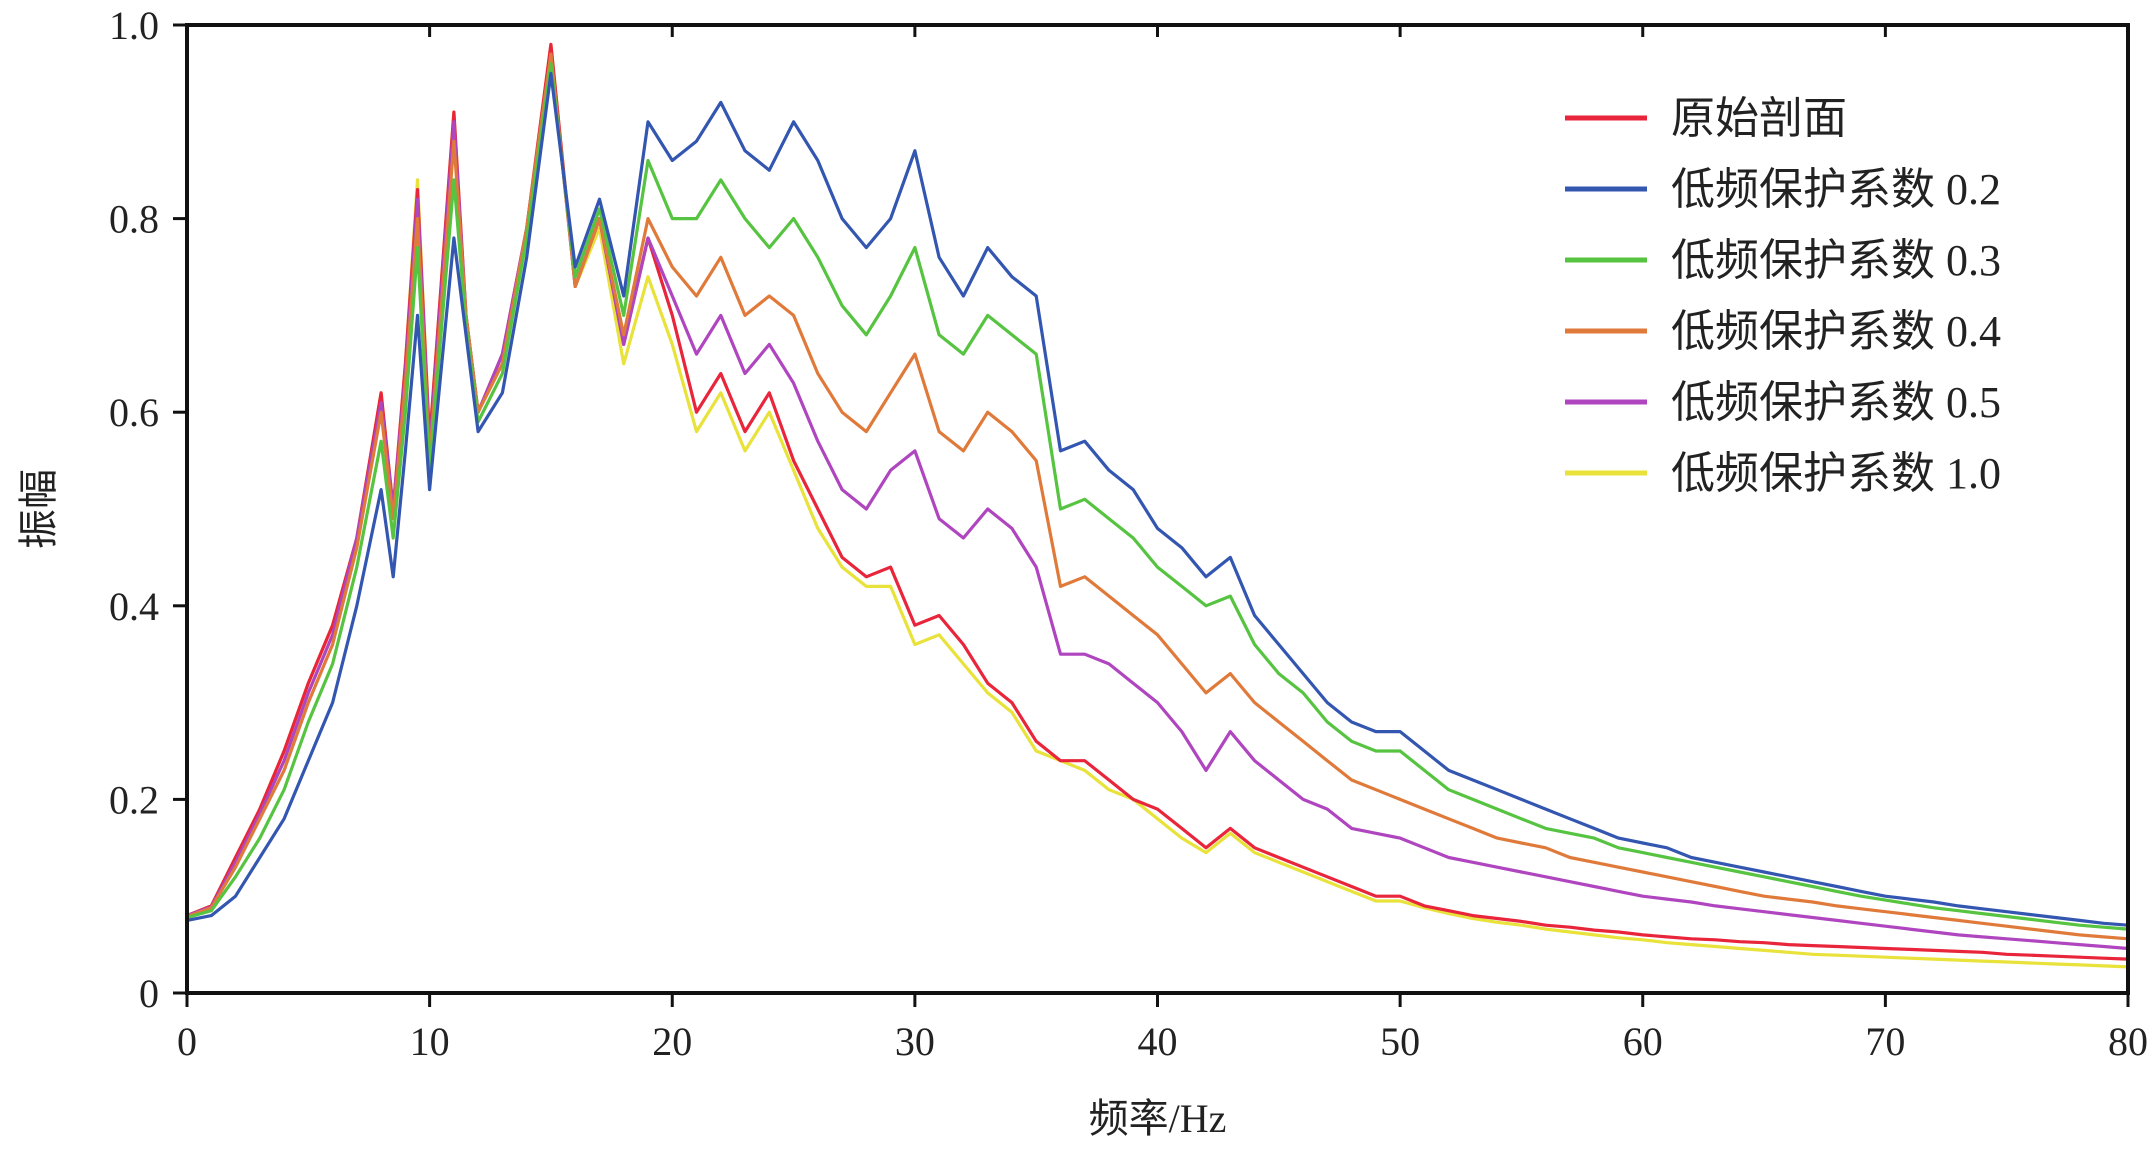 The width and height of the screenshot is (2156, 1150). Describe the element at coordinates (1885, 1041) in the screenshot. I see `x-tick-label: 70` at that location.